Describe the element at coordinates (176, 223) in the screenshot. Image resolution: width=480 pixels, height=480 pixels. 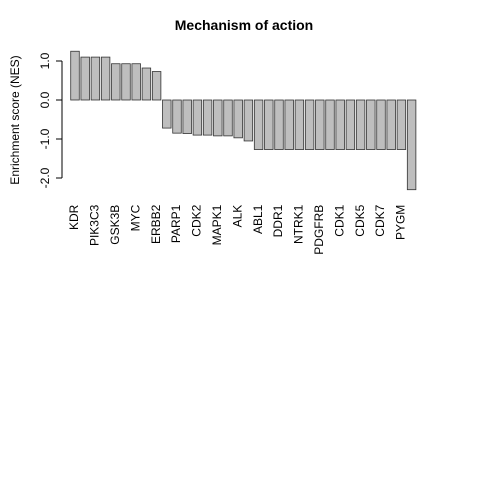
I see `x-tick-label: PARP1` at that location.